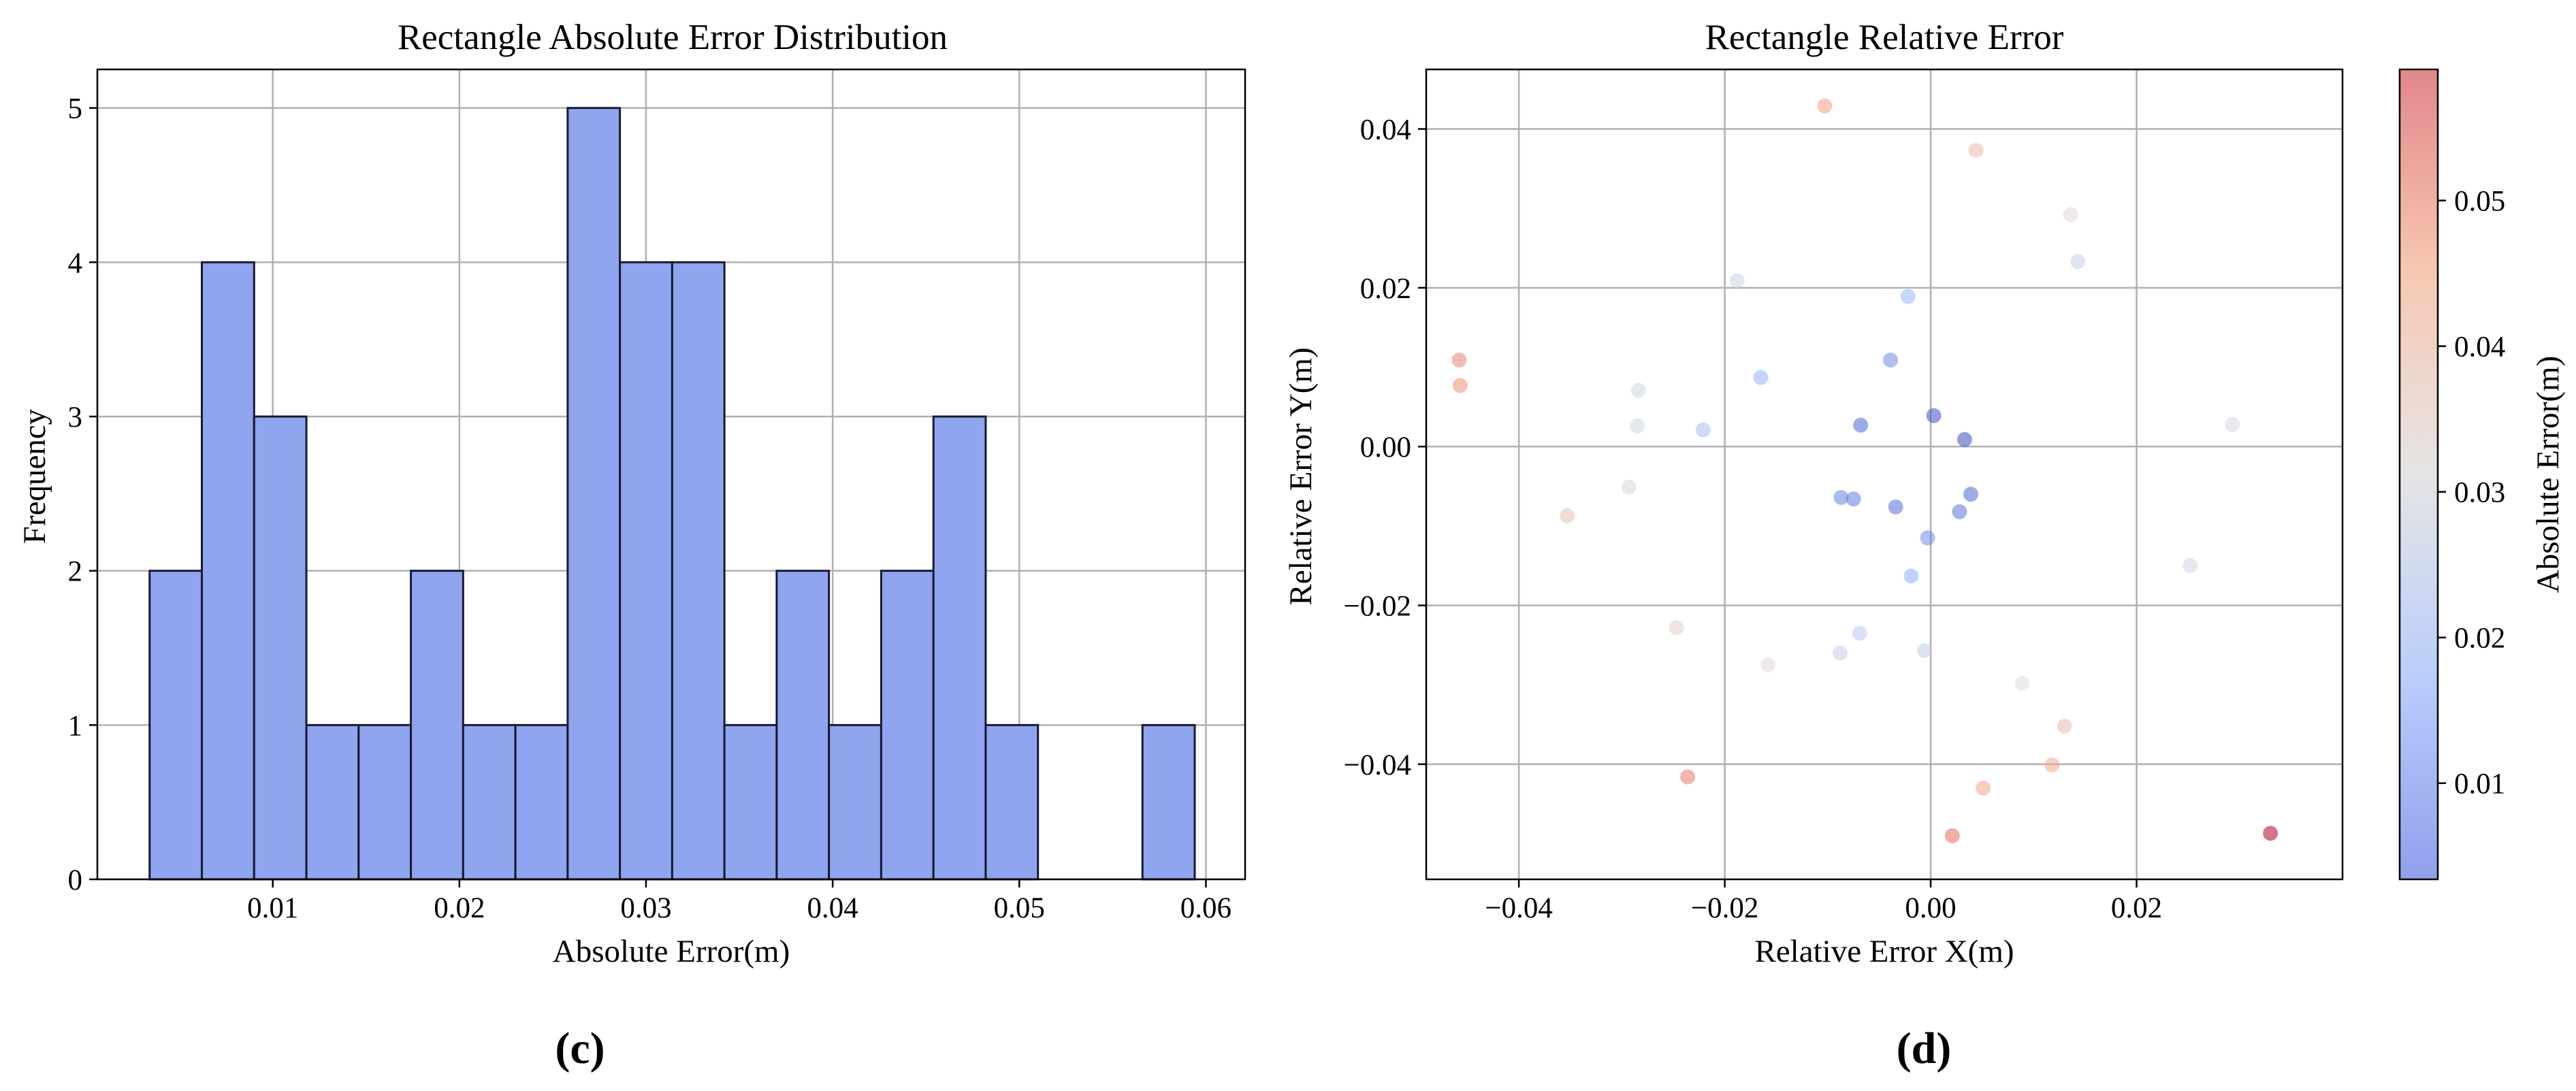 This screenshot has height=1091, width=2576. Describe the element at coordinates (1931, 908) in the screenshot. I see `scatter-xtick-label-2: 0.00` at that location.